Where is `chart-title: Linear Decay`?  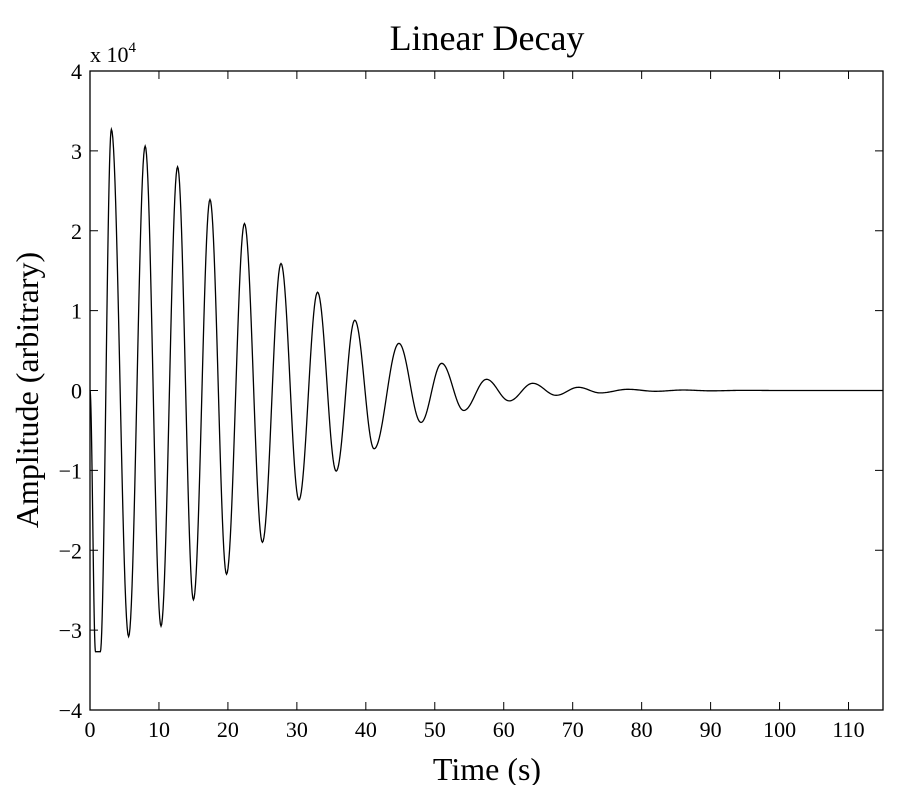
chart-title: Linear Decay is located at coordinates (487, 38).